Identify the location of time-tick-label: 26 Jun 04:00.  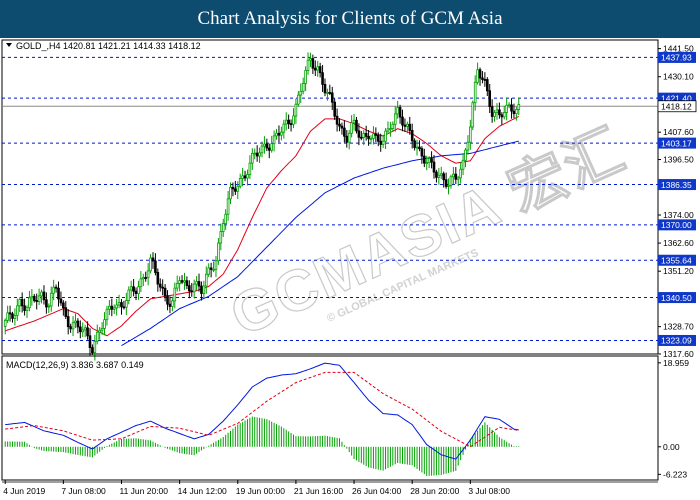
(376, 491).